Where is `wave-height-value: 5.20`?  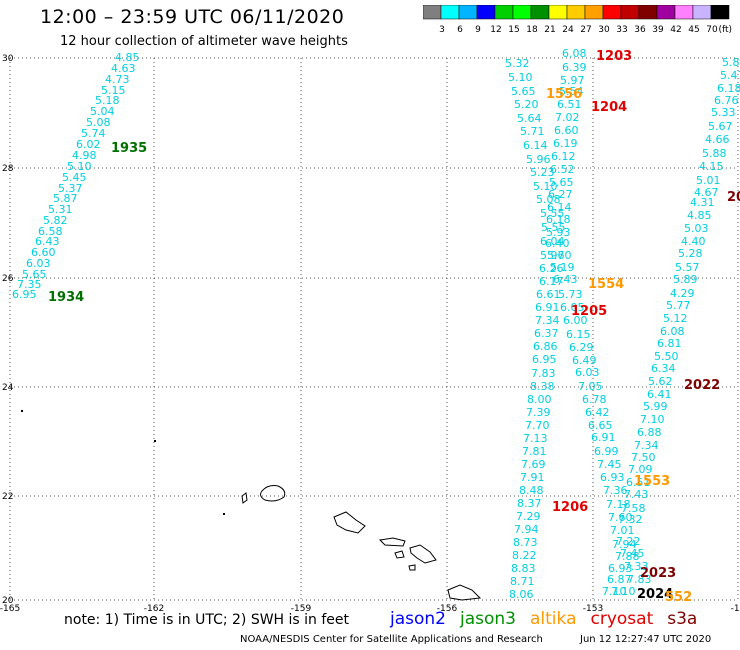
wave-height-value: 5.20 is located at coordinates (526, 104).